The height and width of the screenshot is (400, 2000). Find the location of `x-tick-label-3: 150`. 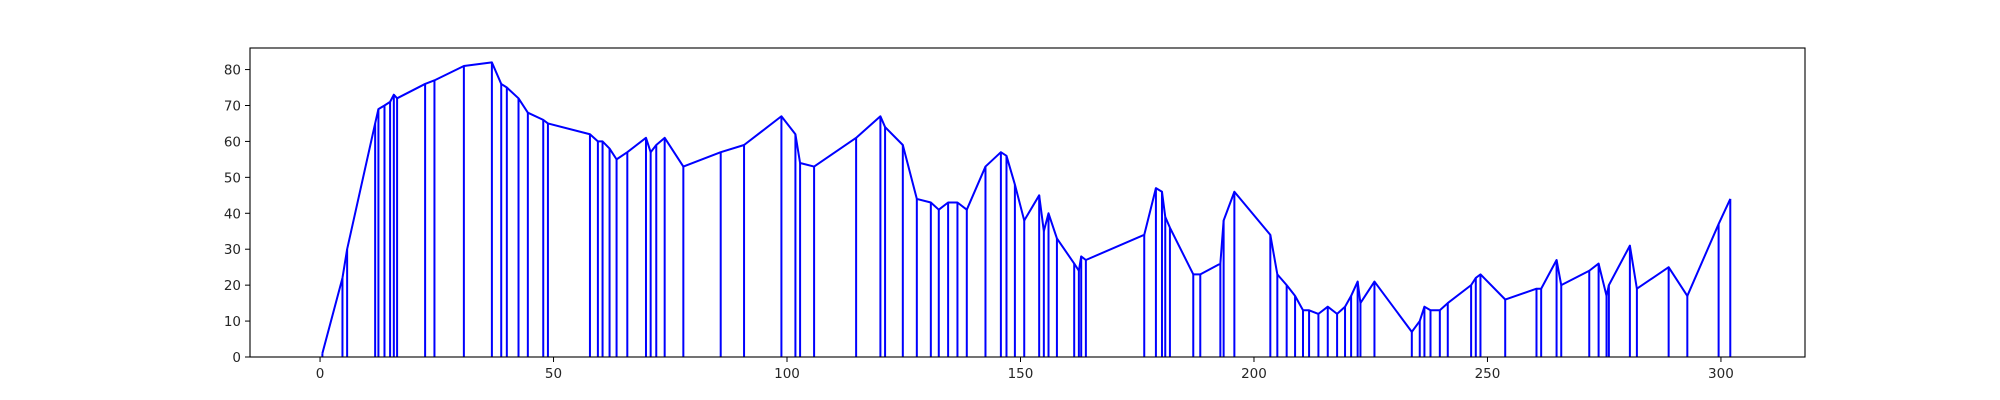

x-tick-label-3: 150 is located at coordinates (1021, 374).